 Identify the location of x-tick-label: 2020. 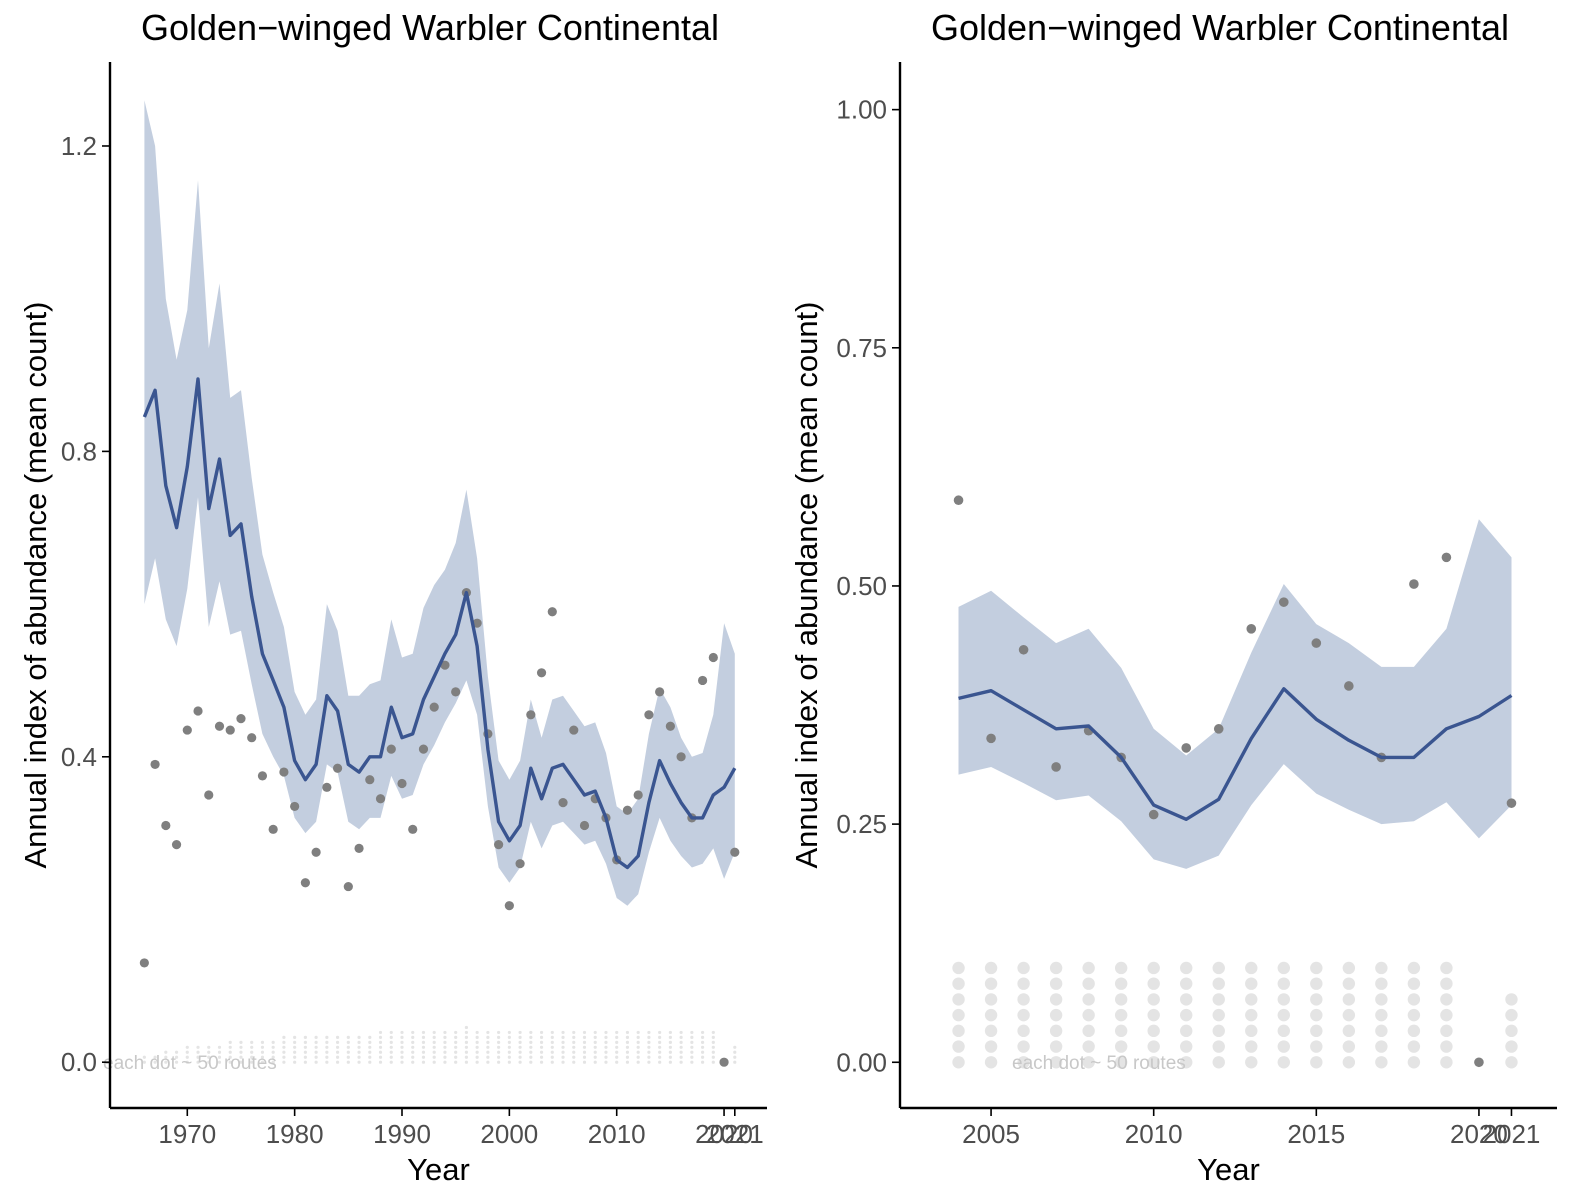
(724, 1134).